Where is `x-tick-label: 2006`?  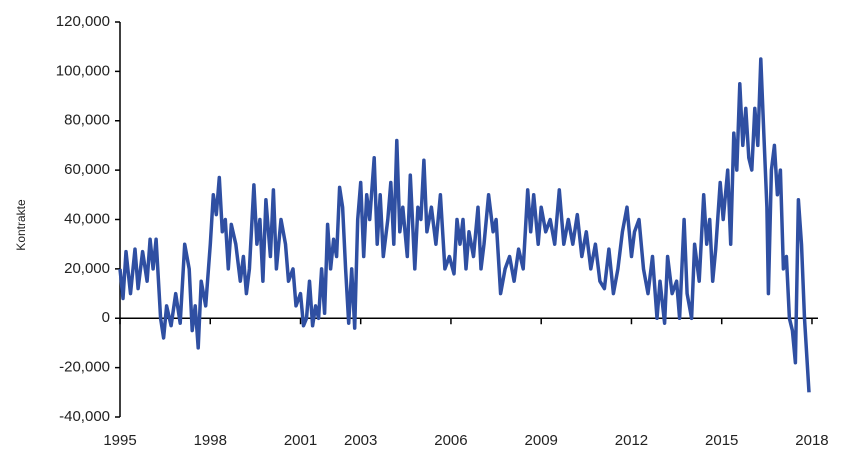
x-tick-label: 2006 is located at coordinates (450, 440).